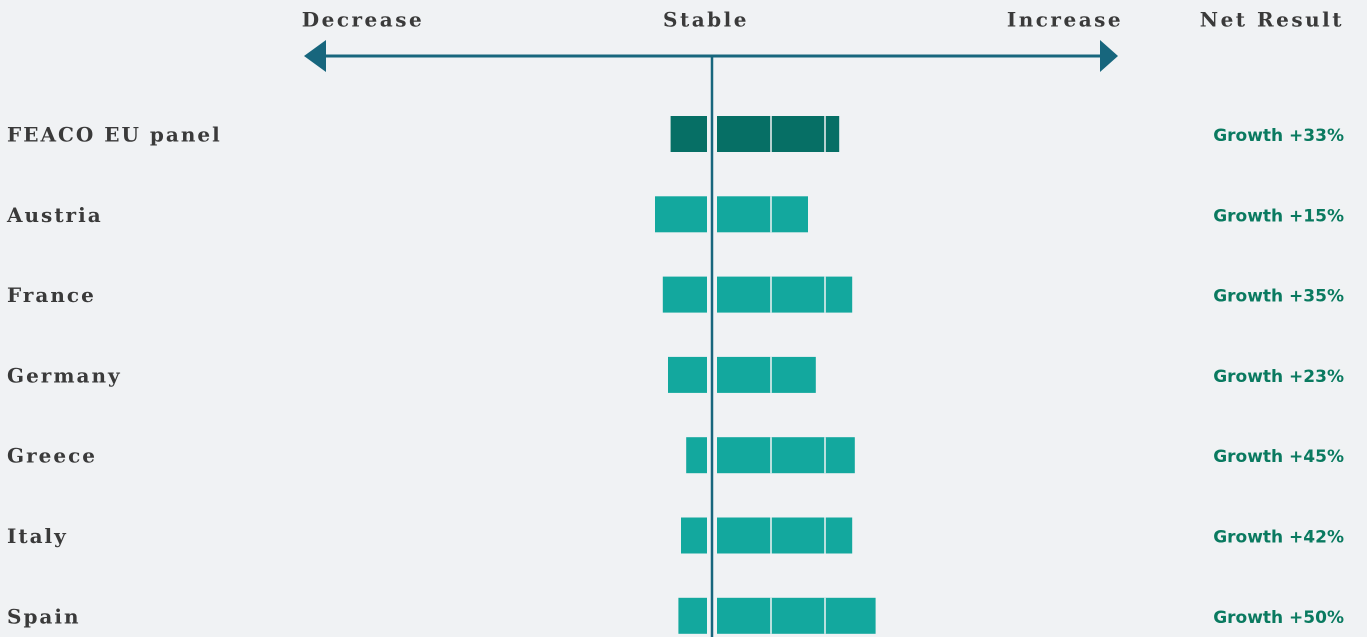  Describe the element at coordinates (1278, 538) in the screenshot. I see `net-result: Growth +42%` at that location.